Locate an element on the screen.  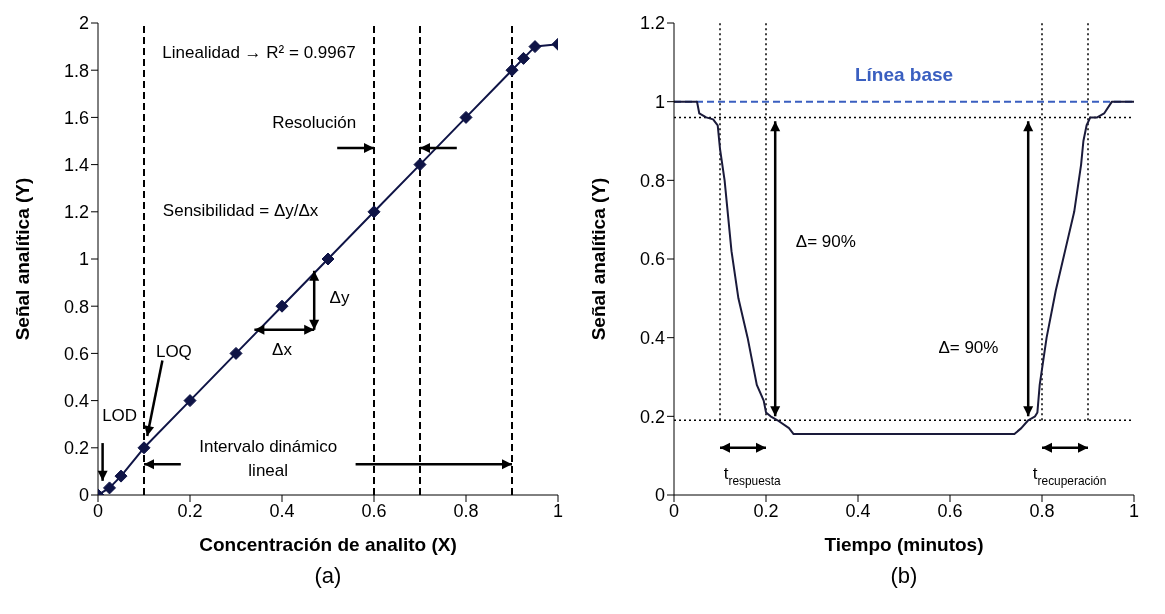
text: (a) is located at coordinates (328, 576).